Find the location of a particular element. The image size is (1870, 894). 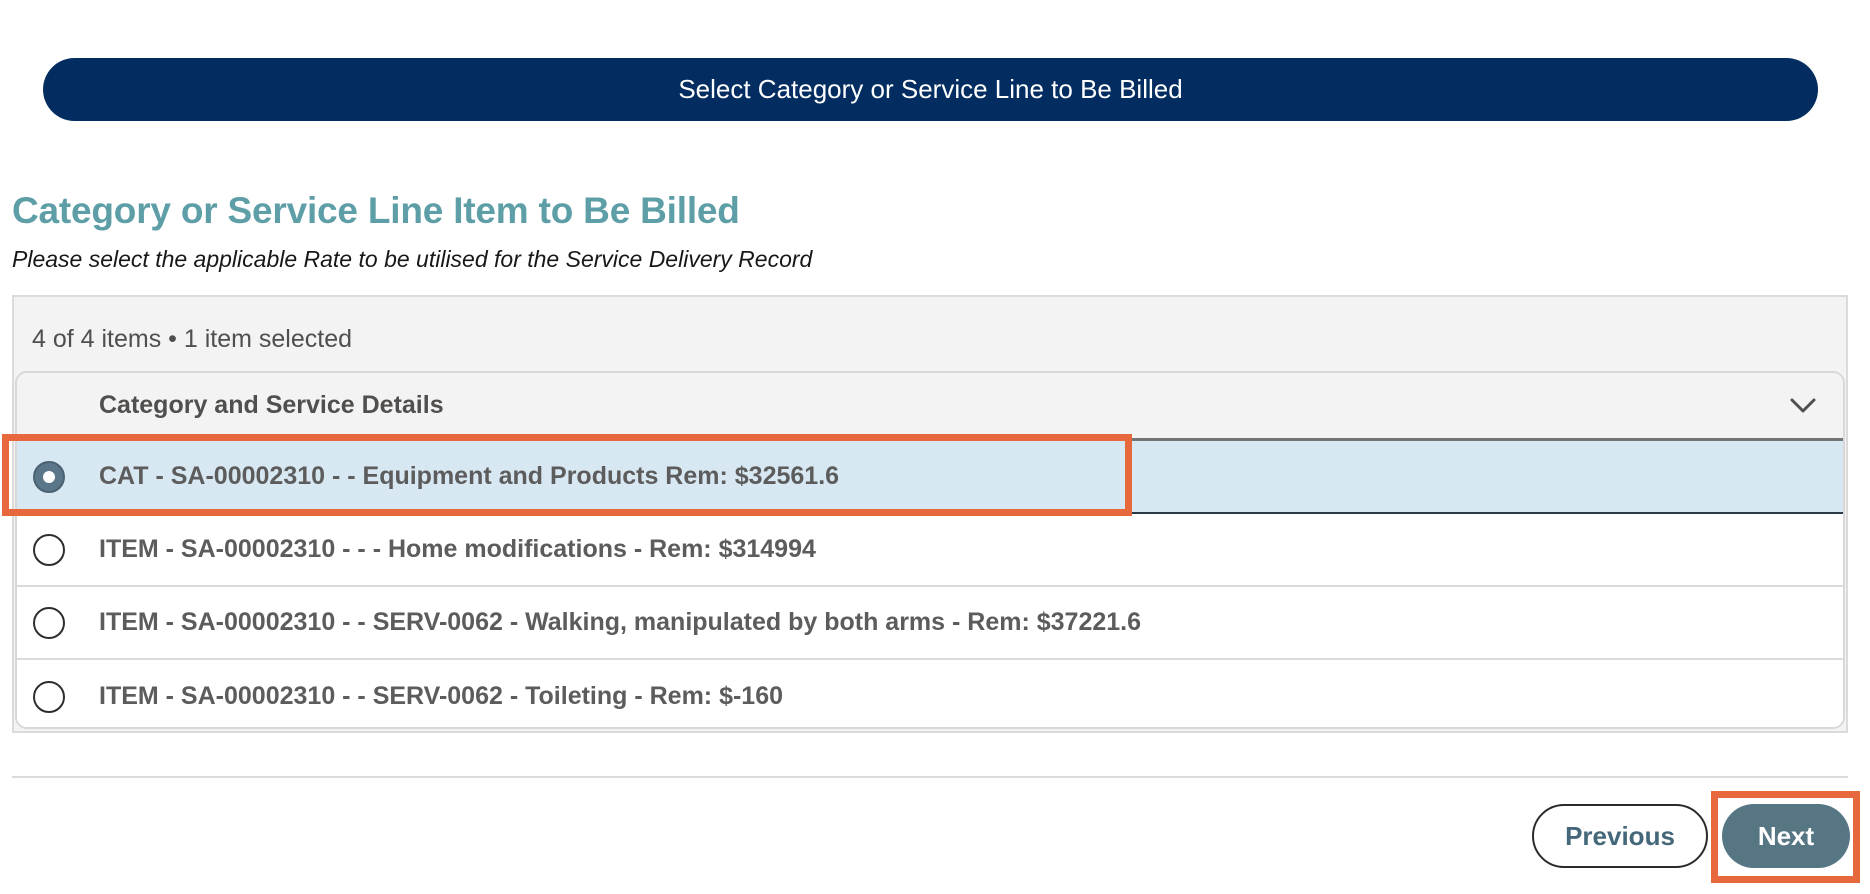

item-count: 4 of 4 items • 1 item selected is located at coordinates (192, 339).